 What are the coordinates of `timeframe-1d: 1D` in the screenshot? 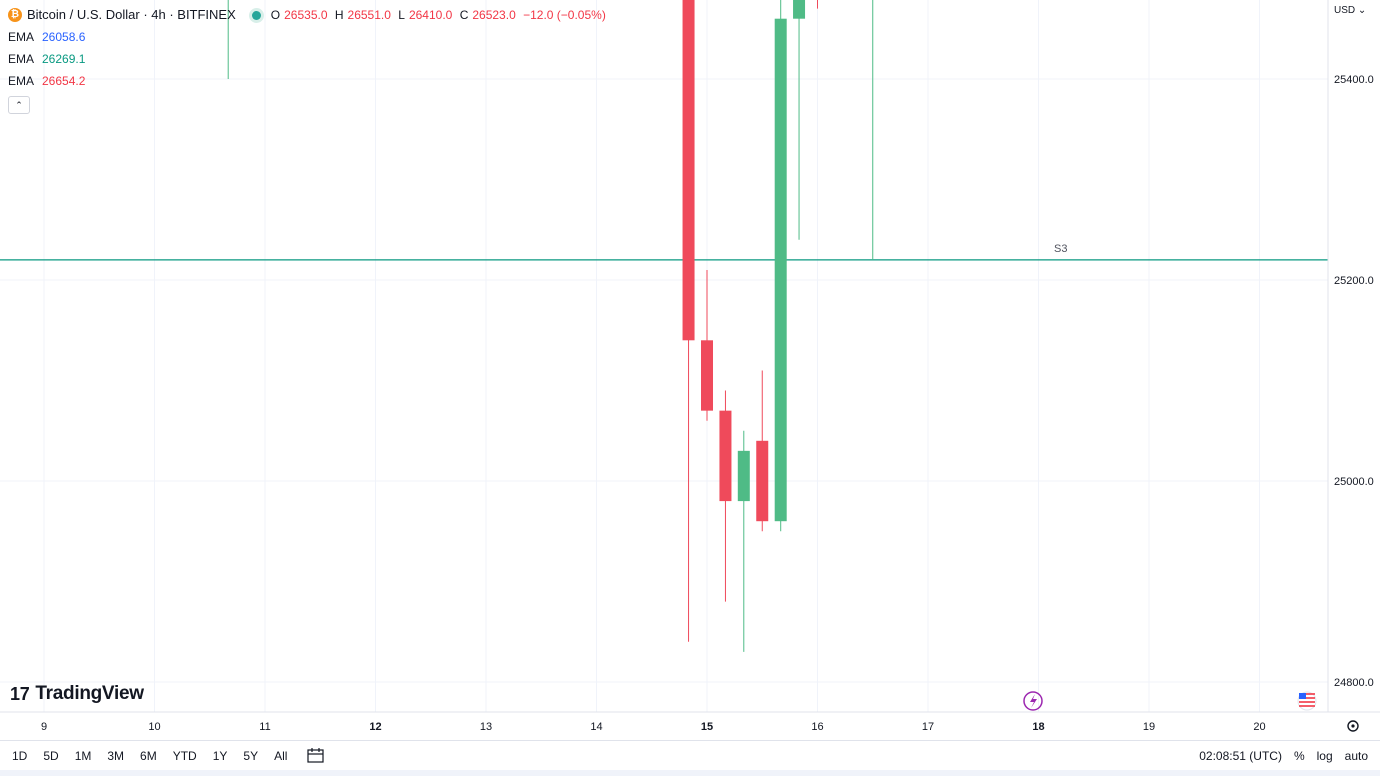 It's located at (20, 756).